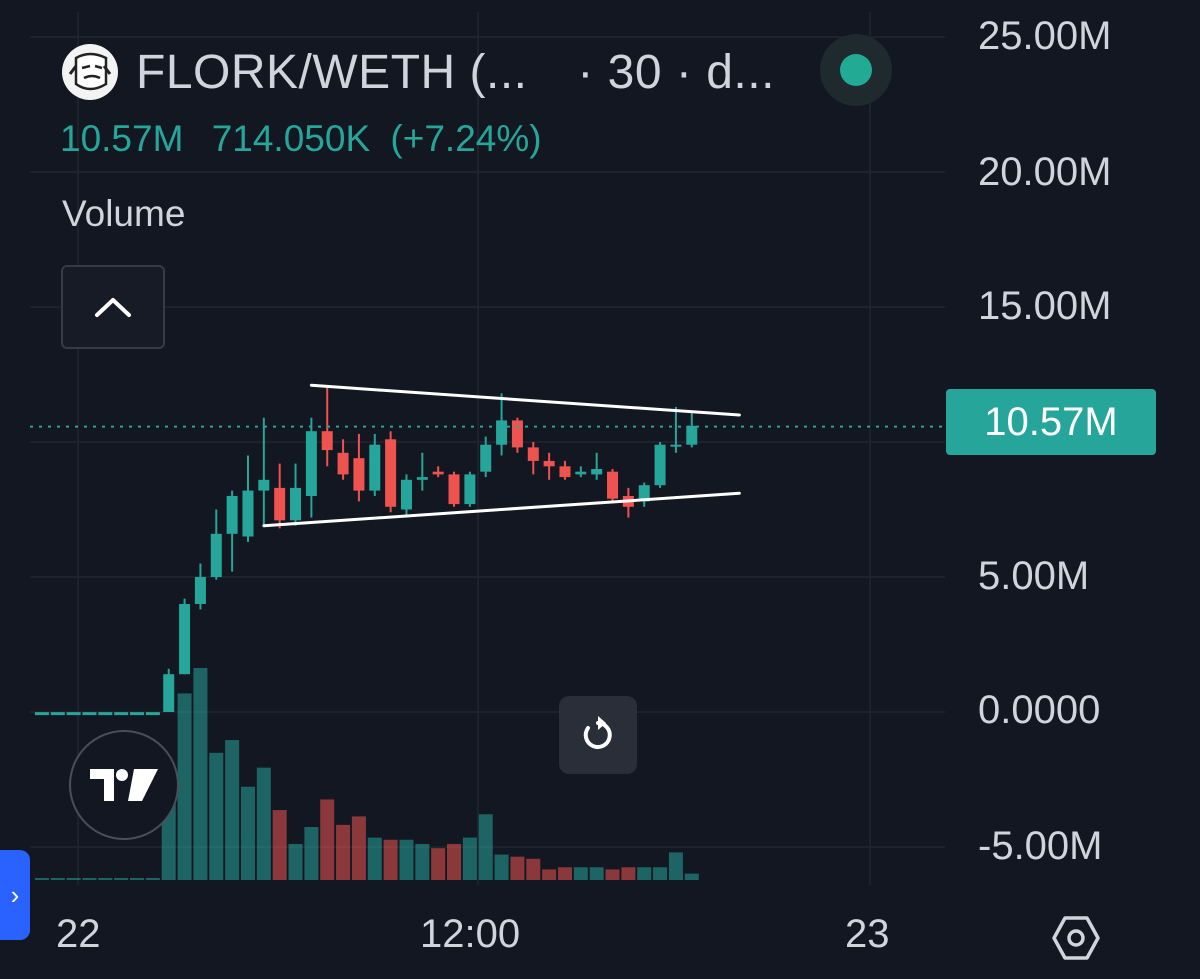 This screenshot has width=1200, height=979. I want to click on collapse-legend-button, so click(113, 307).